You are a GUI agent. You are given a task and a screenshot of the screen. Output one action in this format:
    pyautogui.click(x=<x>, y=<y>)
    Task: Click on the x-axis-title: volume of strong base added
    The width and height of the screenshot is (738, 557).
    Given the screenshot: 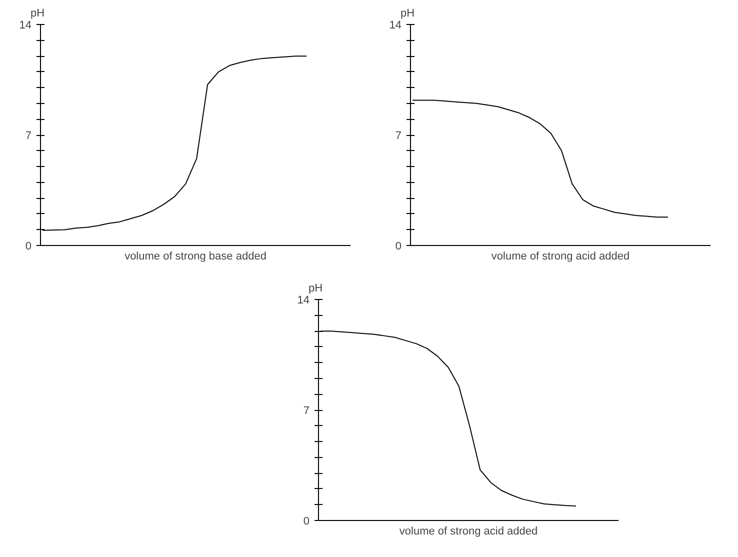 What is the action you would take?
    pyautogui.click(x=195, y=256)
    